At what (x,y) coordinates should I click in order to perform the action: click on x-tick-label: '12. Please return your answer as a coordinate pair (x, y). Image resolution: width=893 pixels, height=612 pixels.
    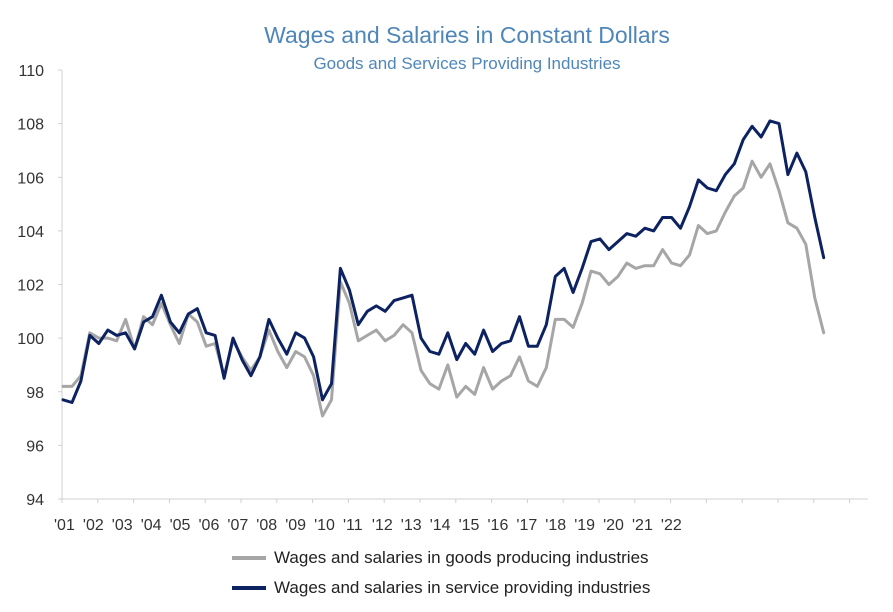
    Looking at the image, I should click on (382, 525).